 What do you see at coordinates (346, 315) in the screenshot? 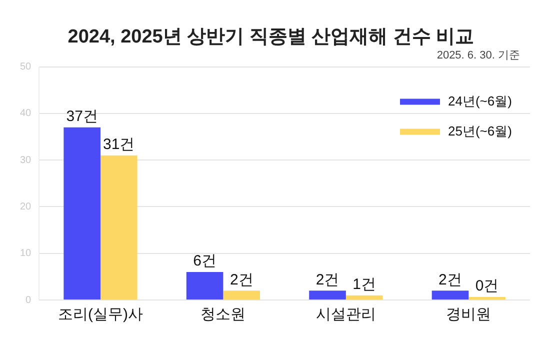
I see `x-tick-label: 시설관리` at bounding box center [346, 315].